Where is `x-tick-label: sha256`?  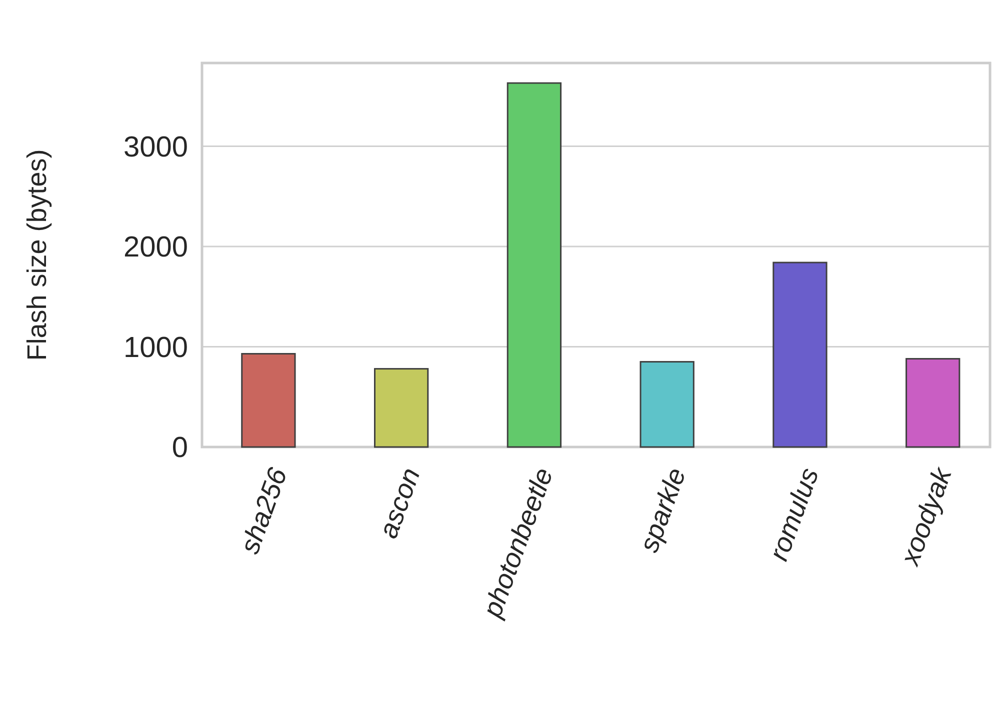
x-tick-label: sha256 is located at coordinates (264, 510).